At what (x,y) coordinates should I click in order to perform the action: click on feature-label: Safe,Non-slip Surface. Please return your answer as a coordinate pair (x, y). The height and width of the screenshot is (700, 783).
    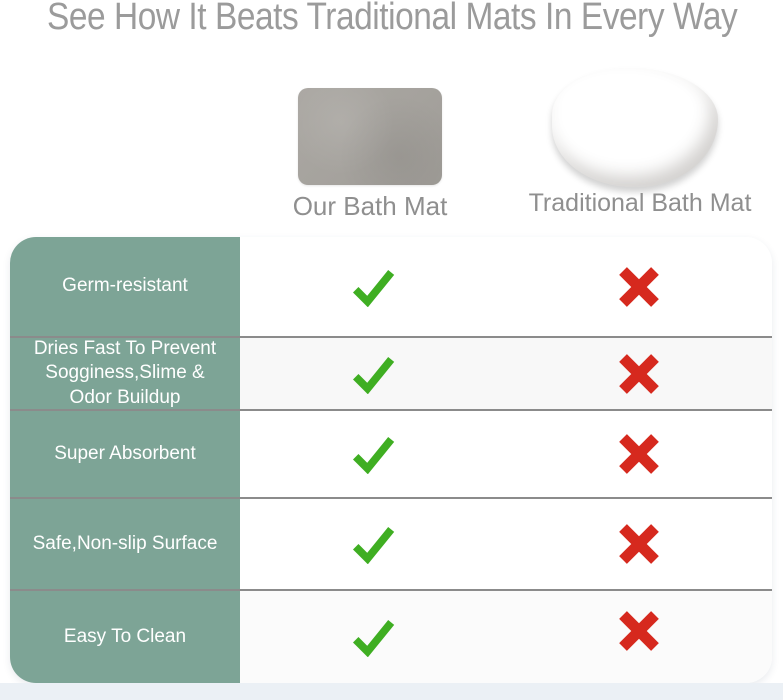
    Looking at the image, I should click on (125, 544).